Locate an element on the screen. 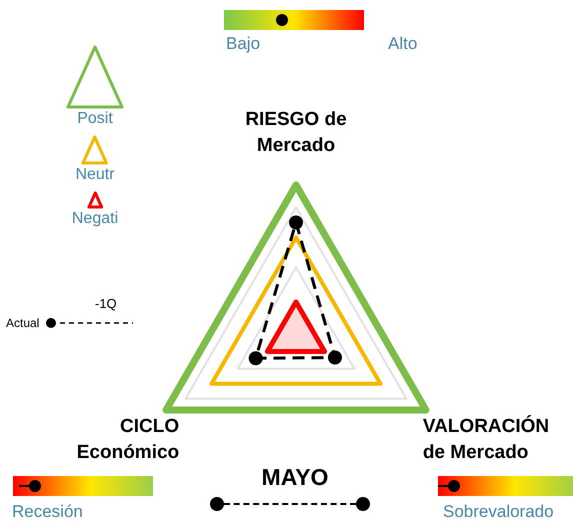  spoke-label: VALORACIÓN de Mercado is located at coordinates (486, 439).